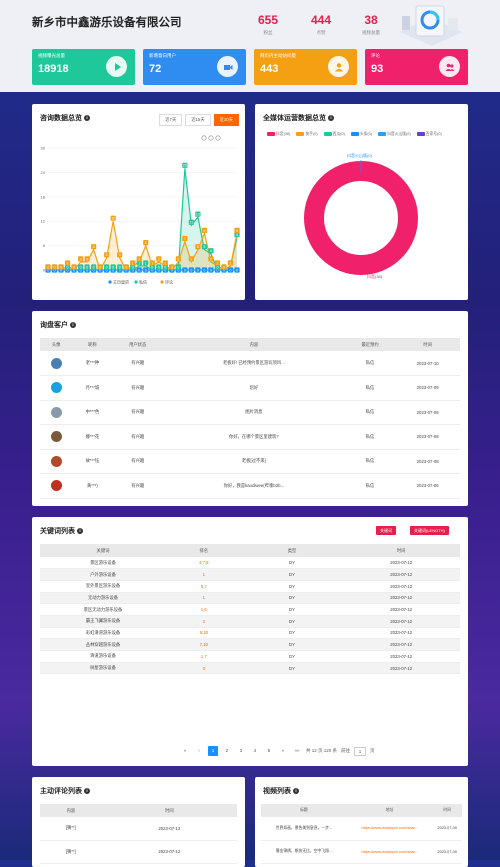 This screenshot has width=500, height=867. What do you see at coordinates (92, 437) in the screenshot?
I see `lead-nickname: 娜***花` at bounding box center [92, 437].